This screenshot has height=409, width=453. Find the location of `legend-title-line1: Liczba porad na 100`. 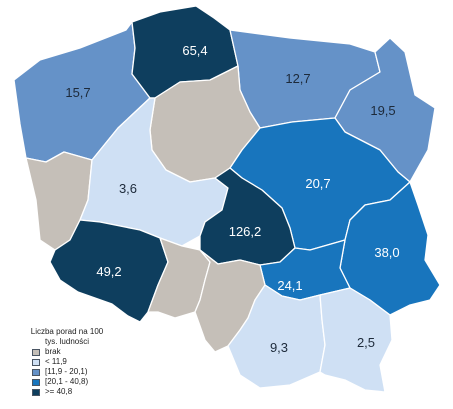

legend-title-line1: Liczba porad na 100 is located at coordinates (67, 331).